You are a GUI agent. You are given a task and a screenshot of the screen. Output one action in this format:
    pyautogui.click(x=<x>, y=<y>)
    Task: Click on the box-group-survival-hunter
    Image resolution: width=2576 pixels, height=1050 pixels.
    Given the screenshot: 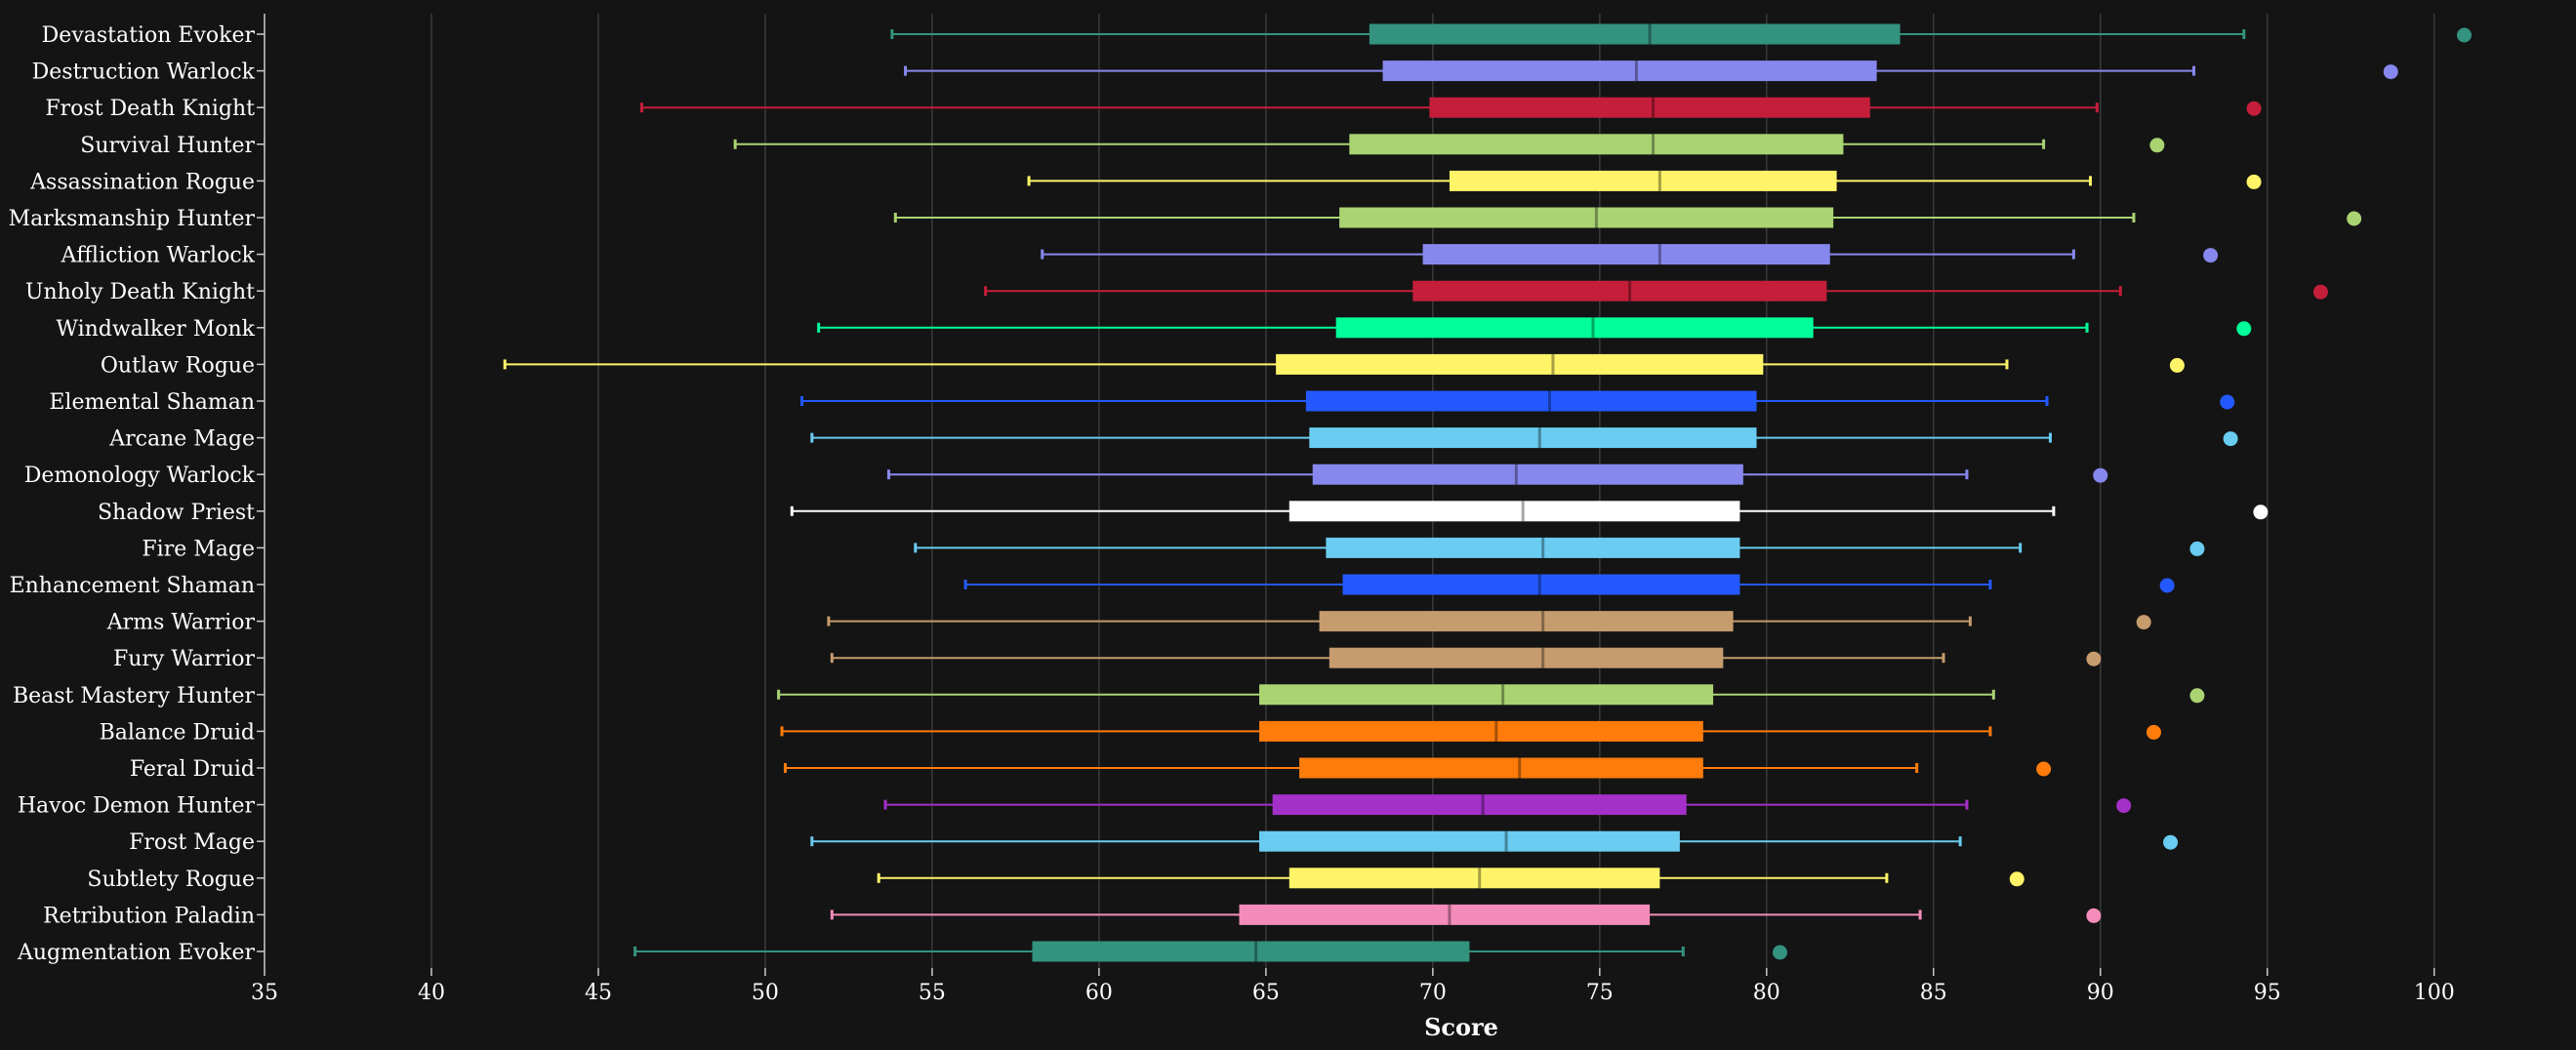 What is the action you would take?
    pyautogui.click(x=1449, y=144)
    